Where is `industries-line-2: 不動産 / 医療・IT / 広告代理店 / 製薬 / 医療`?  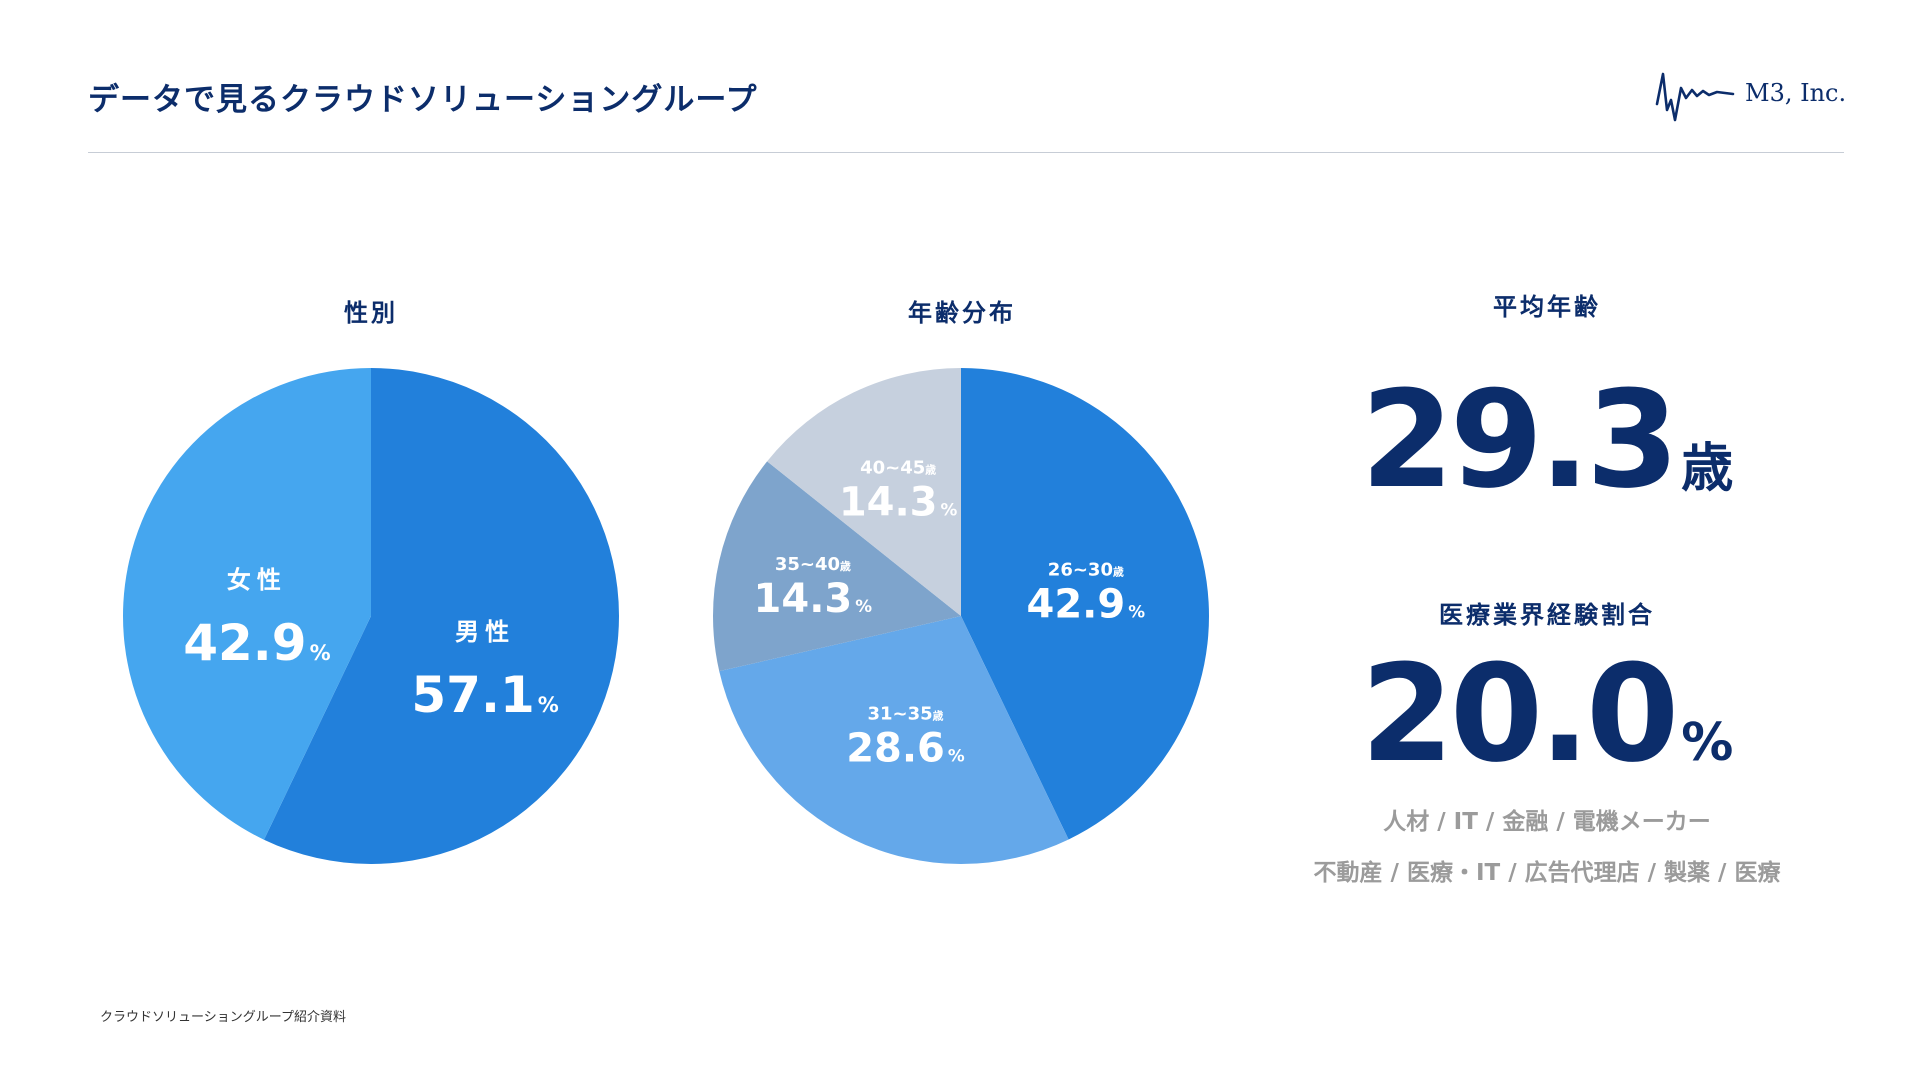
industries-line-2: 不動産 / 医療・IT / 広告代理店 / 製薬 / 医療 is located at coordinates (1547, 873).